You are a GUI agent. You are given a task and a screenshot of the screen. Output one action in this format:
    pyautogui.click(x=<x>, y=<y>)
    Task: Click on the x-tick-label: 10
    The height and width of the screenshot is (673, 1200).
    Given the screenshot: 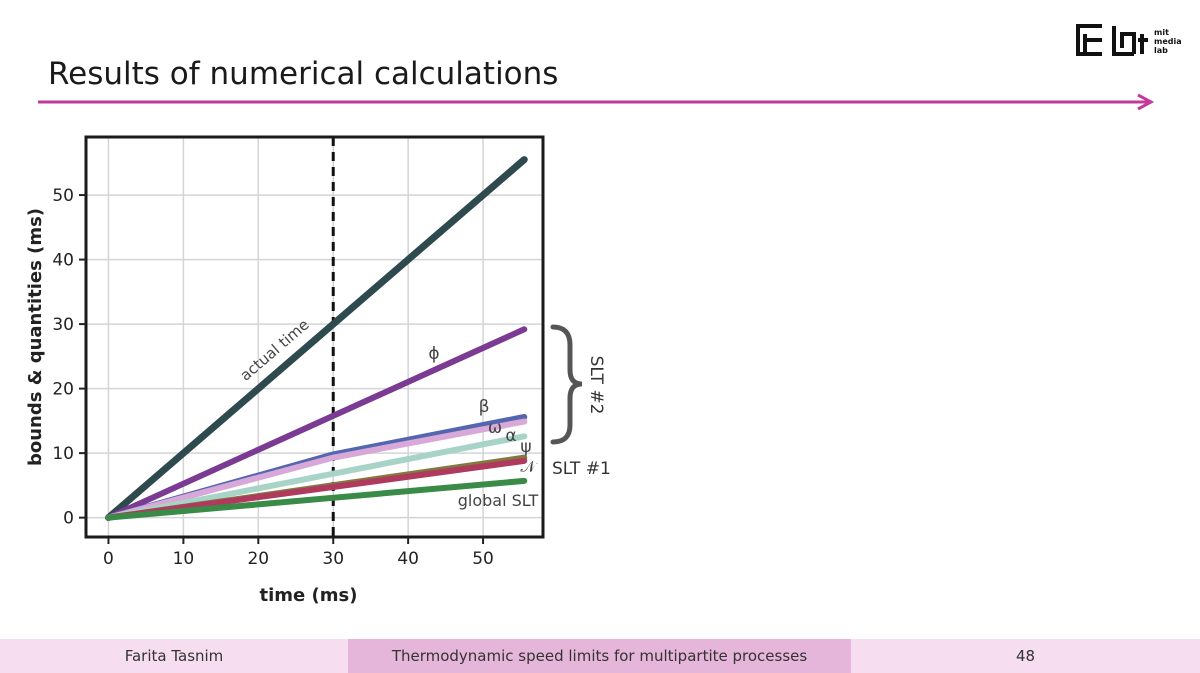 What is the action you would take?
    pyautogui.click(x=184, y=559)
    